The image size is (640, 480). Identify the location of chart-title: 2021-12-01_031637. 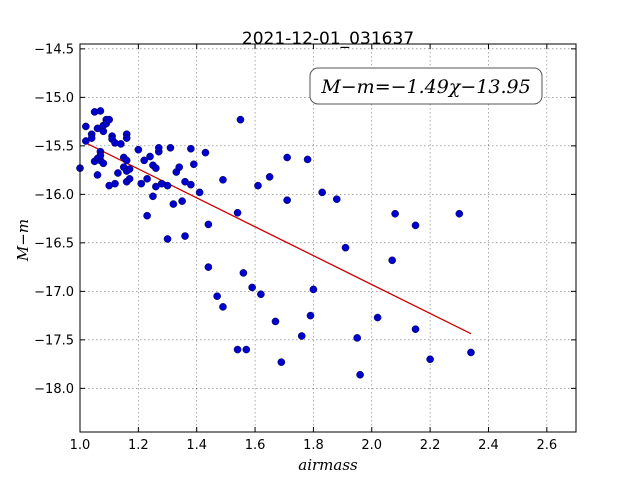
(328, 39).